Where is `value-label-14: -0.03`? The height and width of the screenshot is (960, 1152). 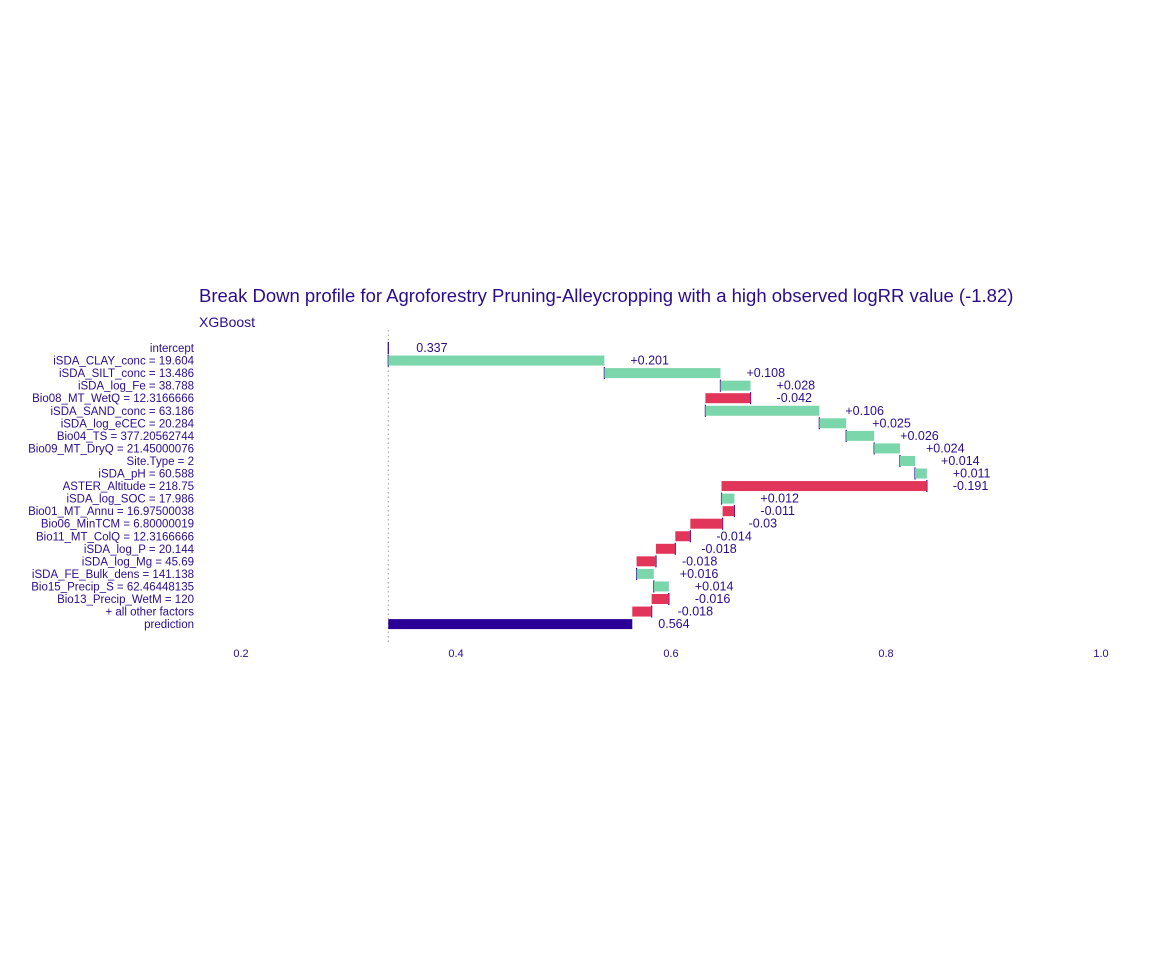
value-label-14: -0.03 is located at coordinates (763, 524).